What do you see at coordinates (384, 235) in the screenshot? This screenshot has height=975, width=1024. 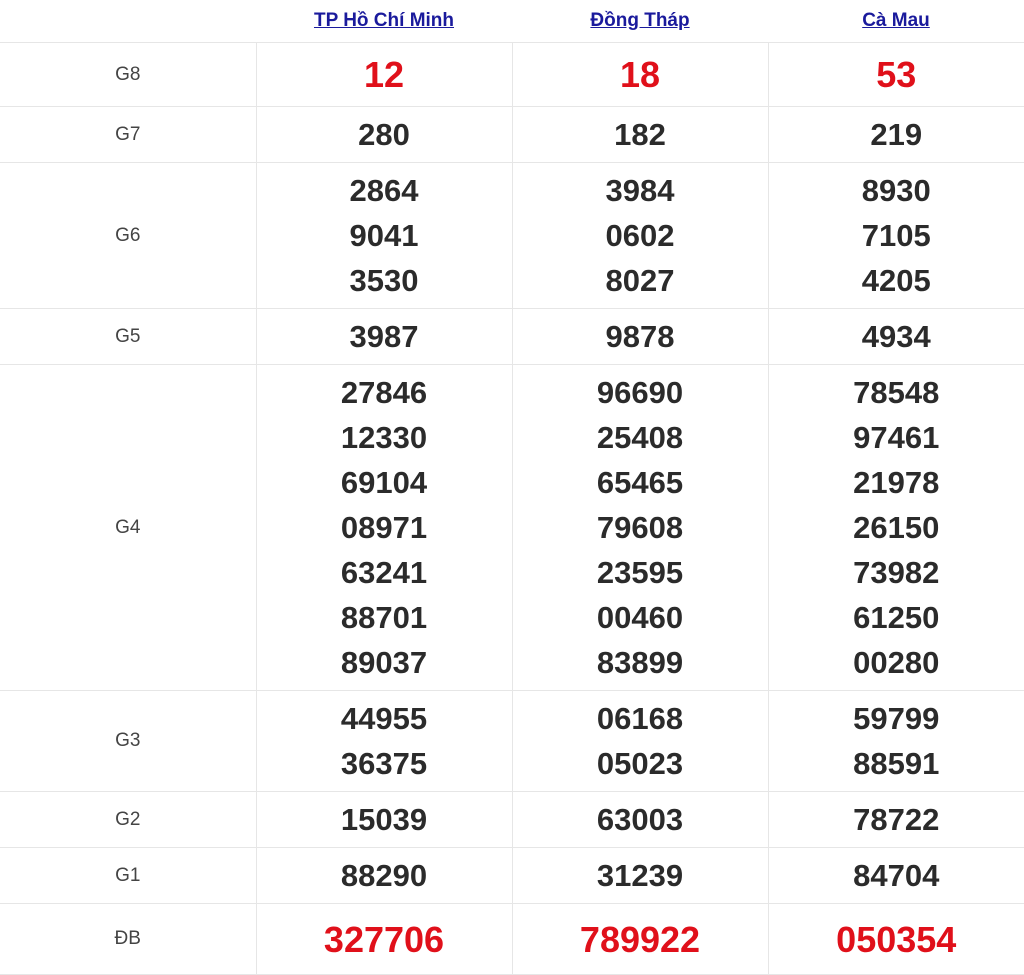 I see `prize-number: 9041` at bounding box center [384, 235].